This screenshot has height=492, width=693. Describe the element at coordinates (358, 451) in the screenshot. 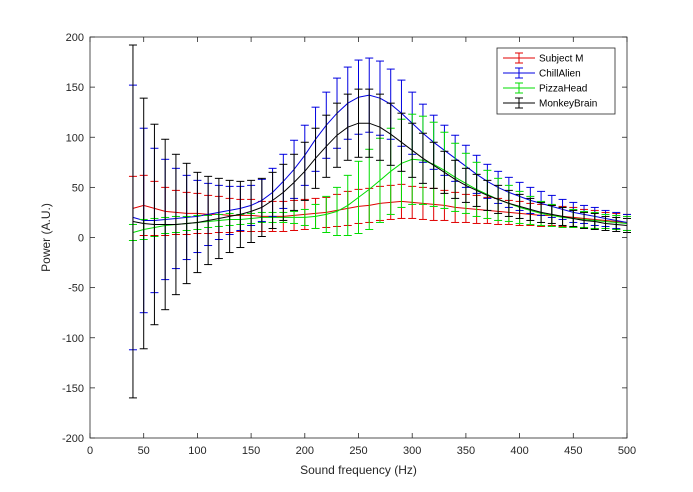

I see `x-tick-label: 250` at that location.